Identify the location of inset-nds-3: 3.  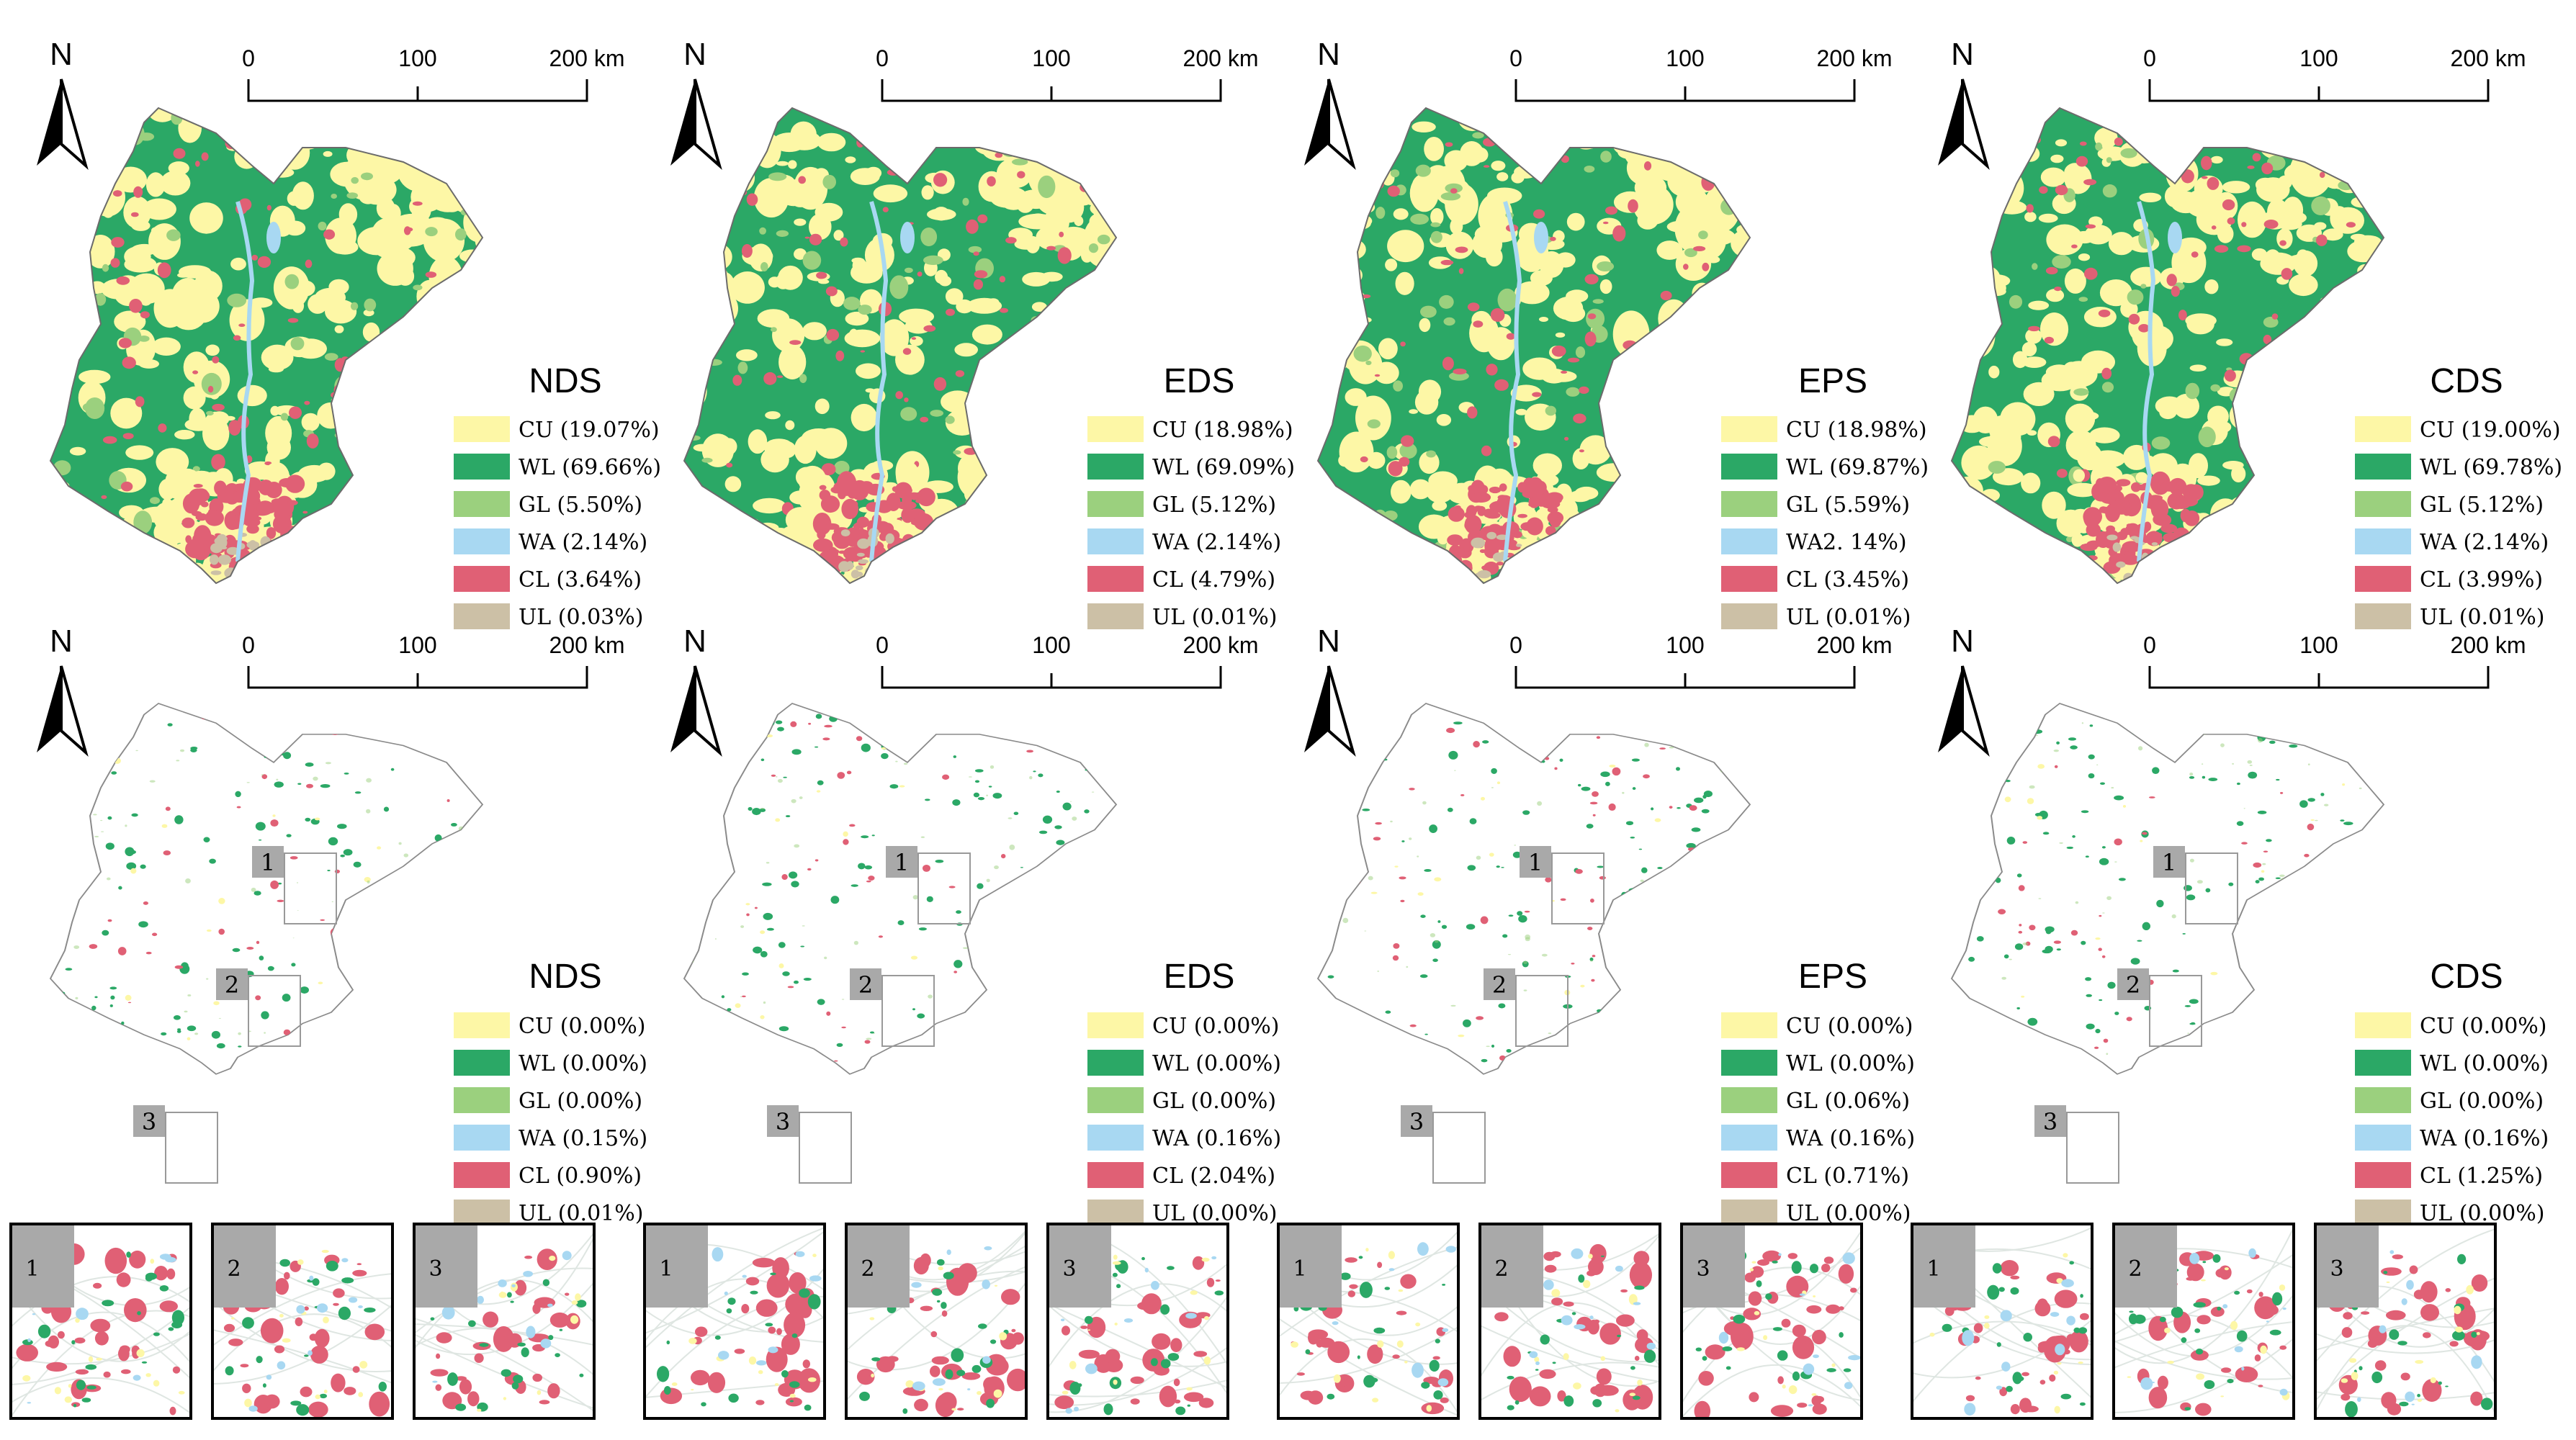
(504, 1321).